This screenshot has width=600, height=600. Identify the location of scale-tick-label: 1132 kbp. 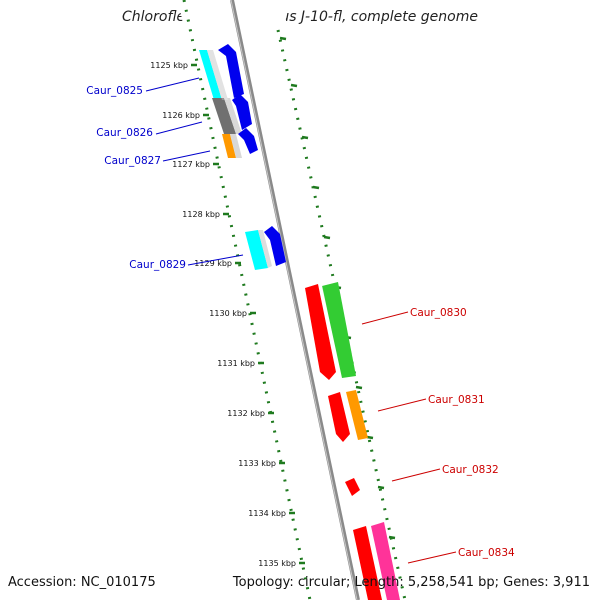
(246, 413).